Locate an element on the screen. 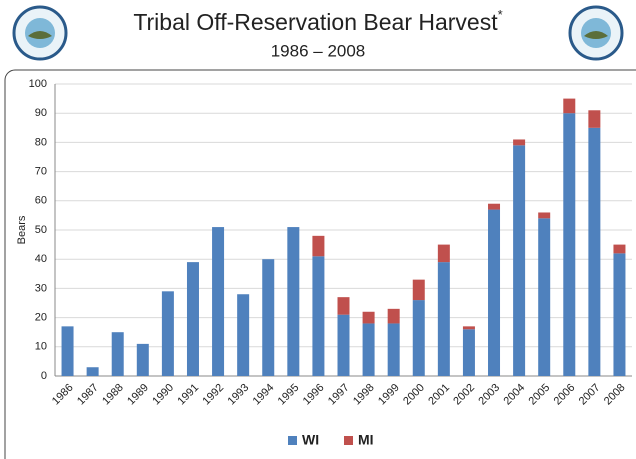 The height and width of the screenshot is (459, 636). x-tick-label: 2004 is located at coordinates (514, 395).